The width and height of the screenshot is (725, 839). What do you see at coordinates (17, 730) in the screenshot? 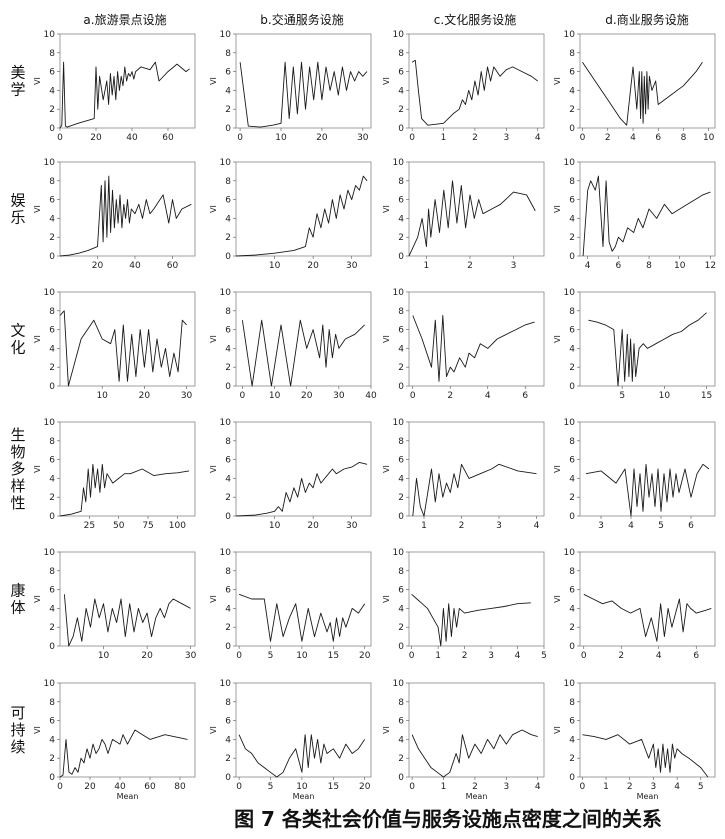
I see `row-label-5: 可持续` at bounding box center [17, 730].